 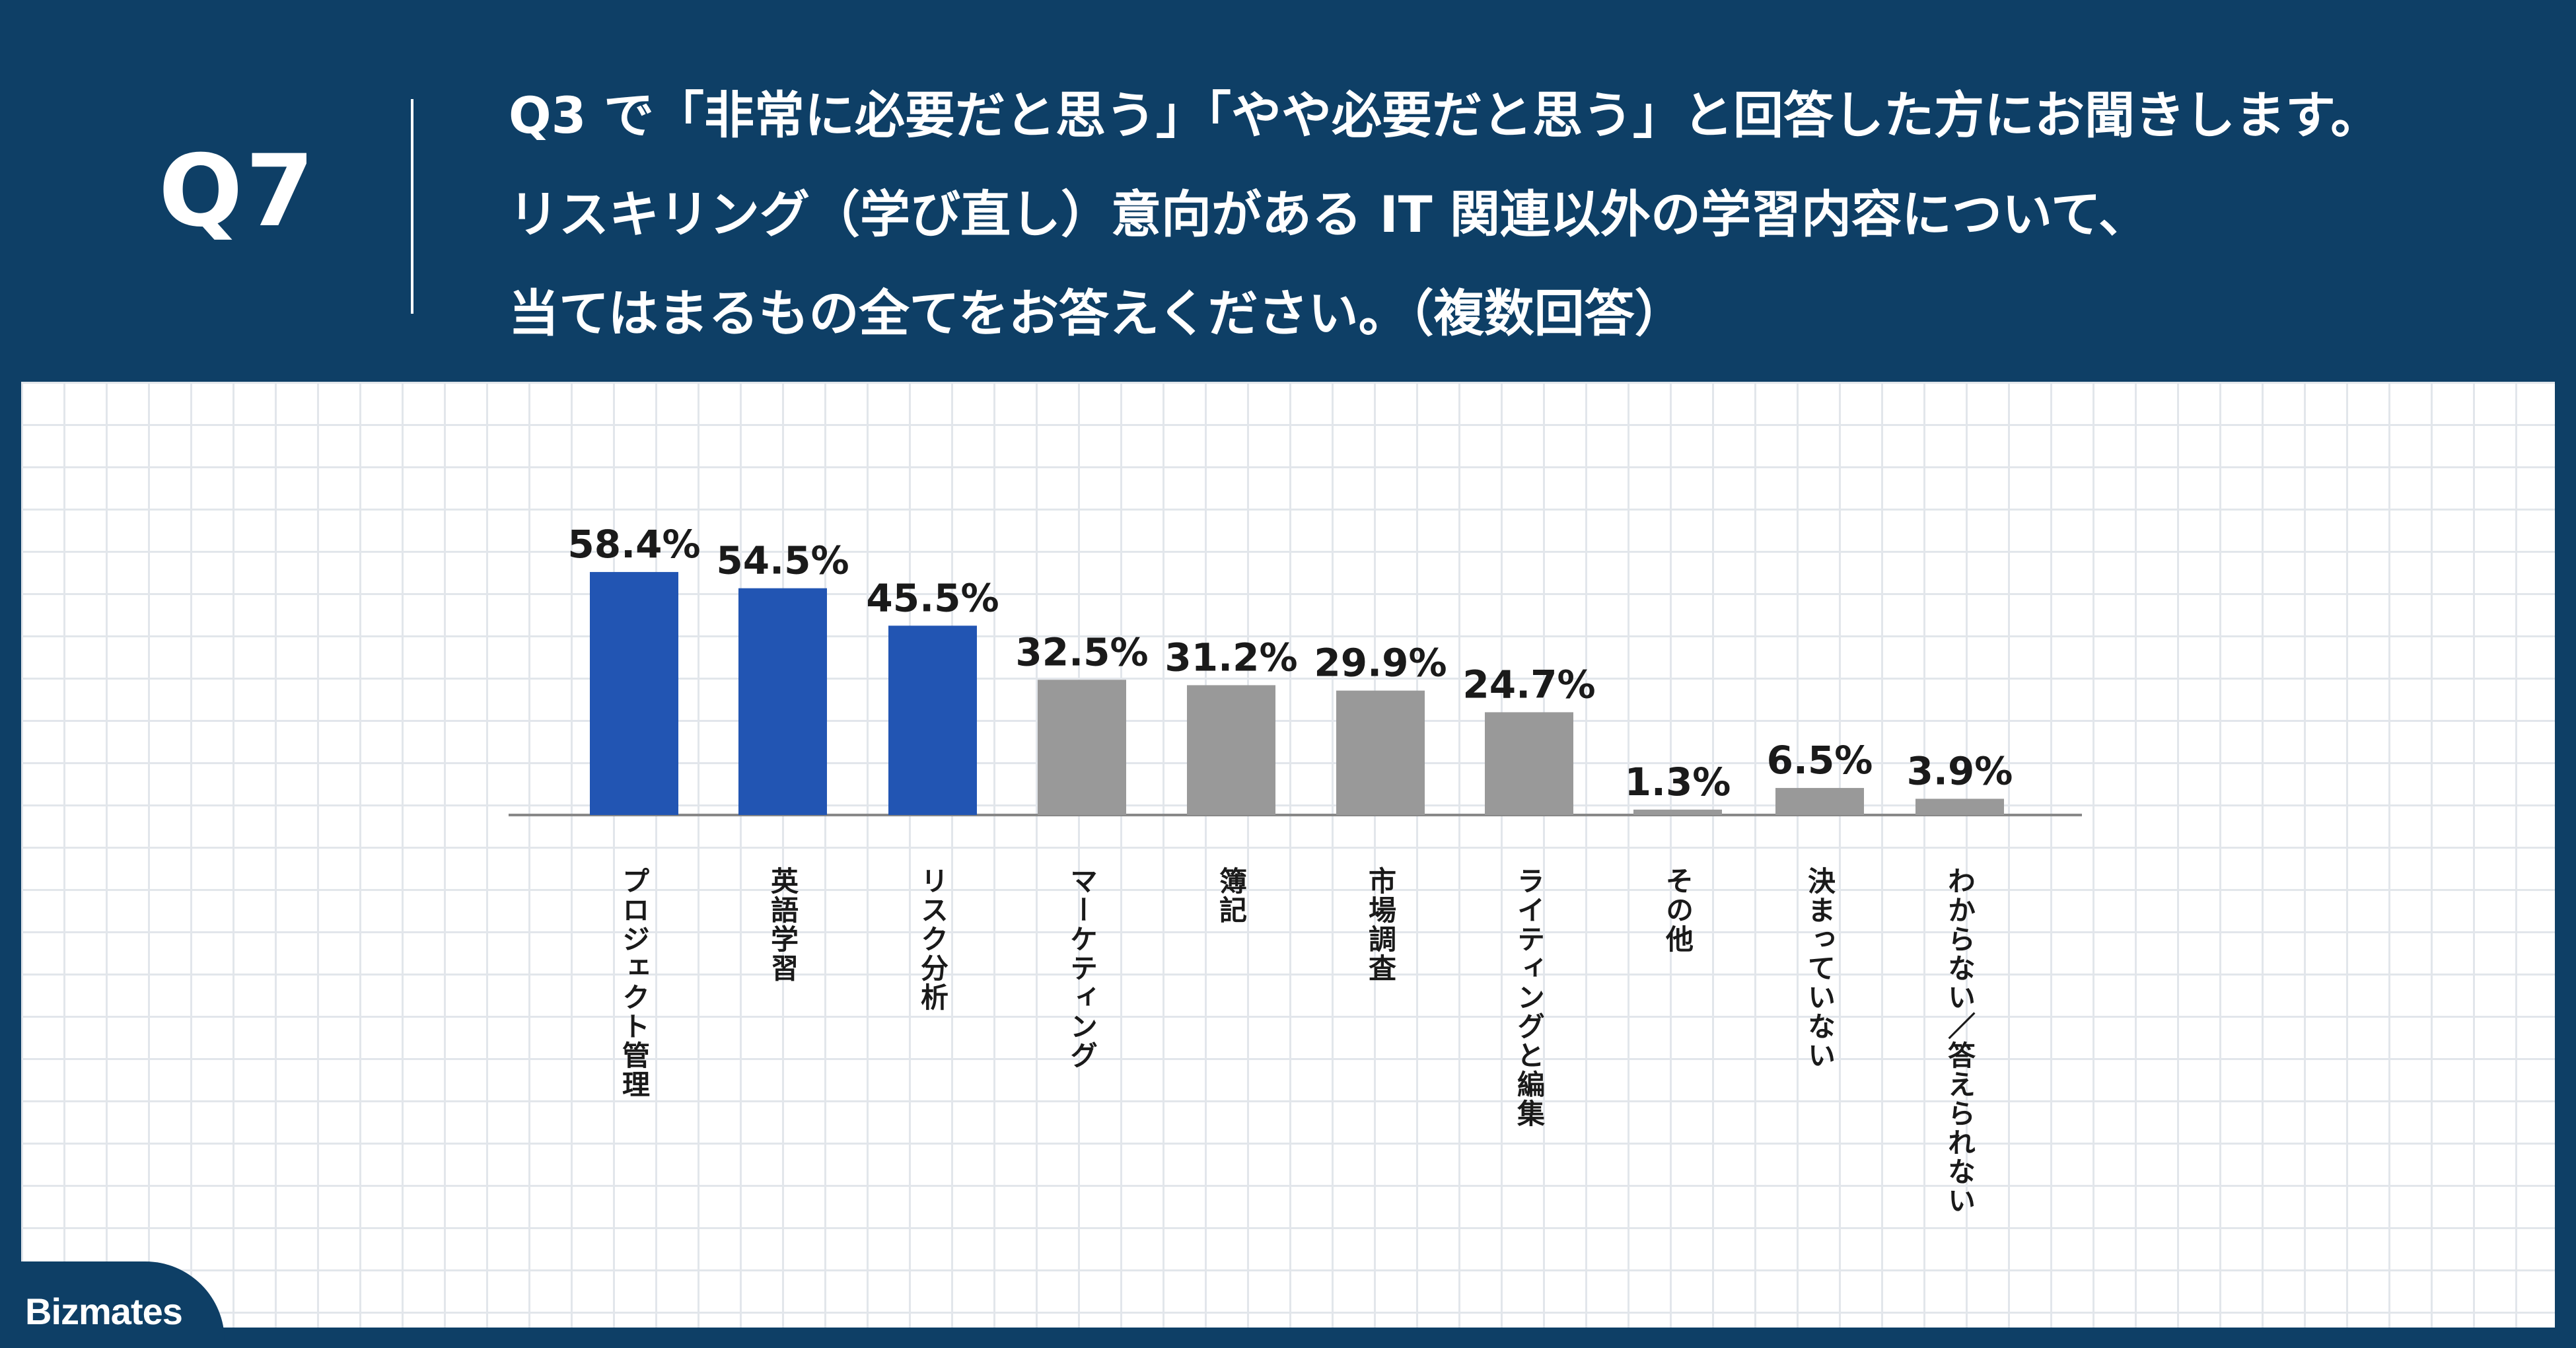 I want to click on question-line-3: 当てはまるもの全てをお答えください。（複数回答）, so click(x=1097, y=313).